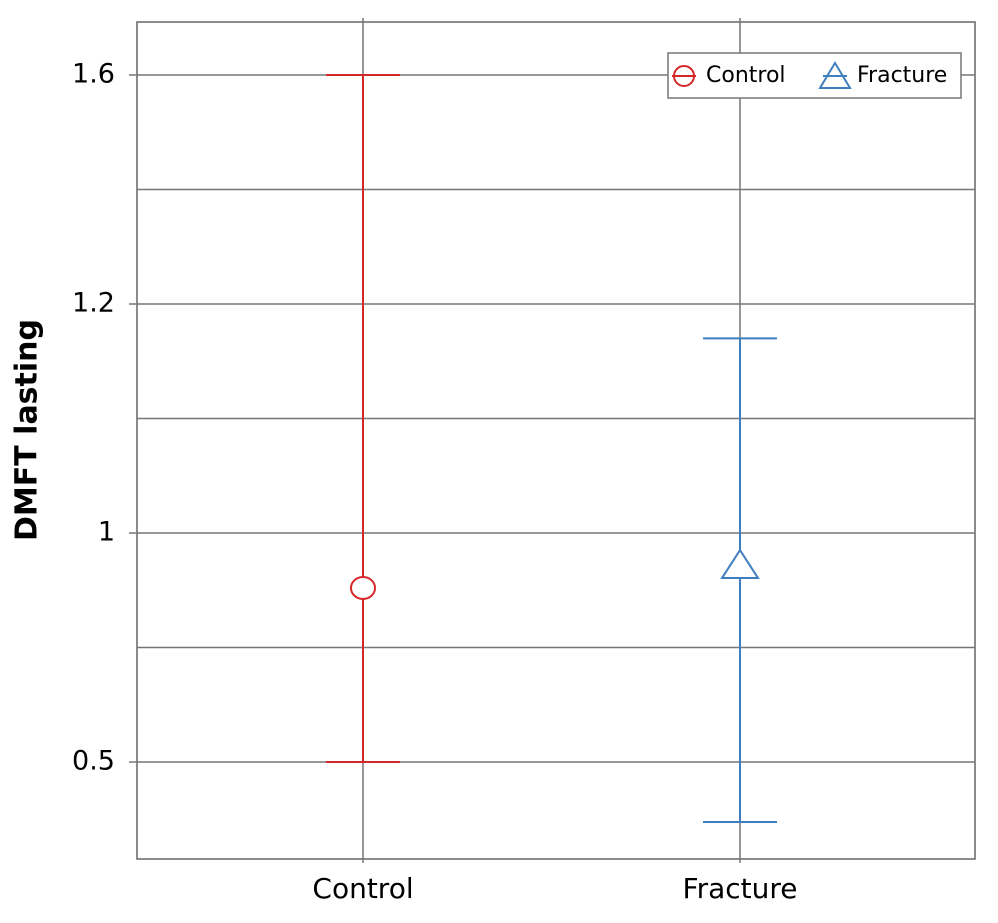 The image size is (998, 923). I want to click on y-tick-label: 1.6, so click(93, 74).